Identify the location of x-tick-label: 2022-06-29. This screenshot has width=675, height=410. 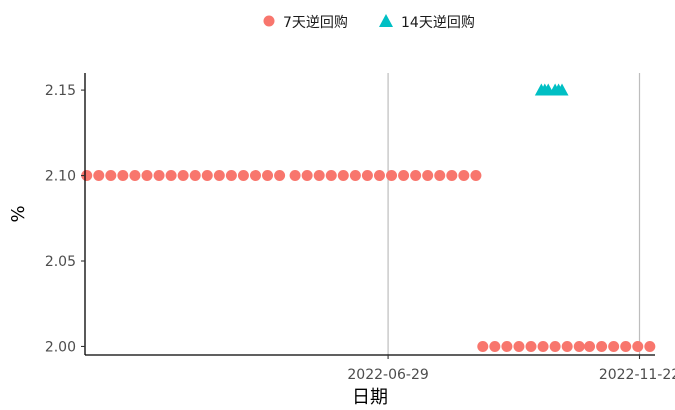
(387, 375).